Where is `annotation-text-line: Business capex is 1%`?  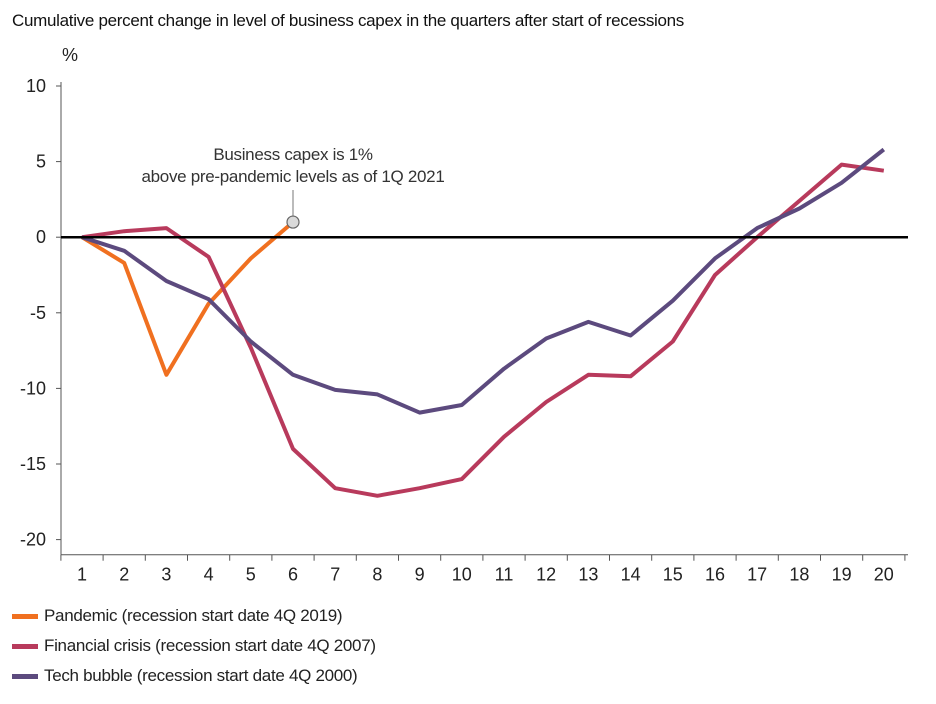 annotation-text-line: Business capex is 1% is located at coordinates (293, 154).